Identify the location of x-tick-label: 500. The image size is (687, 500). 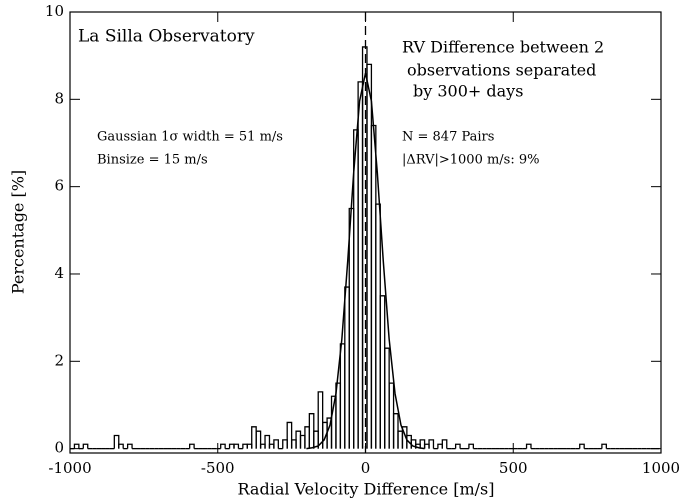
(513, 468).